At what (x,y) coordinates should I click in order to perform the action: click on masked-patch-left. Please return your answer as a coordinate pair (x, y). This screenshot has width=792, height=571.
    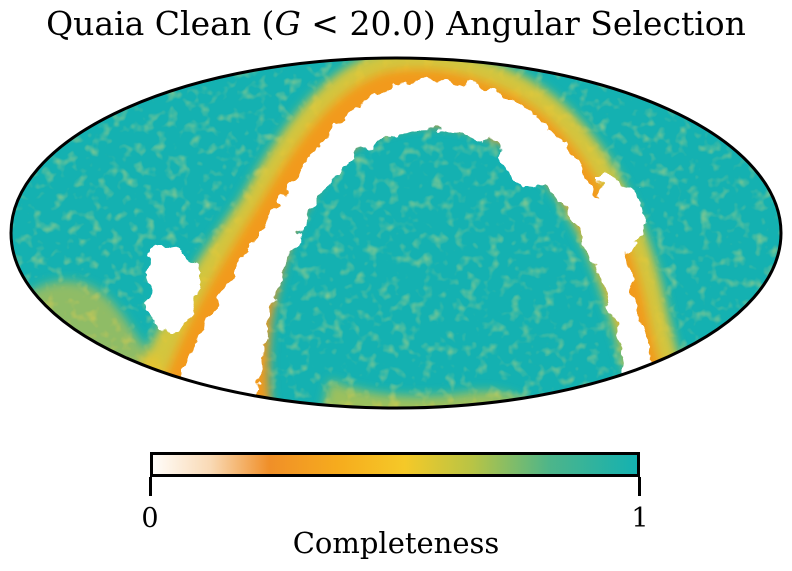
    Looking at the image, I should click on (174, 288).